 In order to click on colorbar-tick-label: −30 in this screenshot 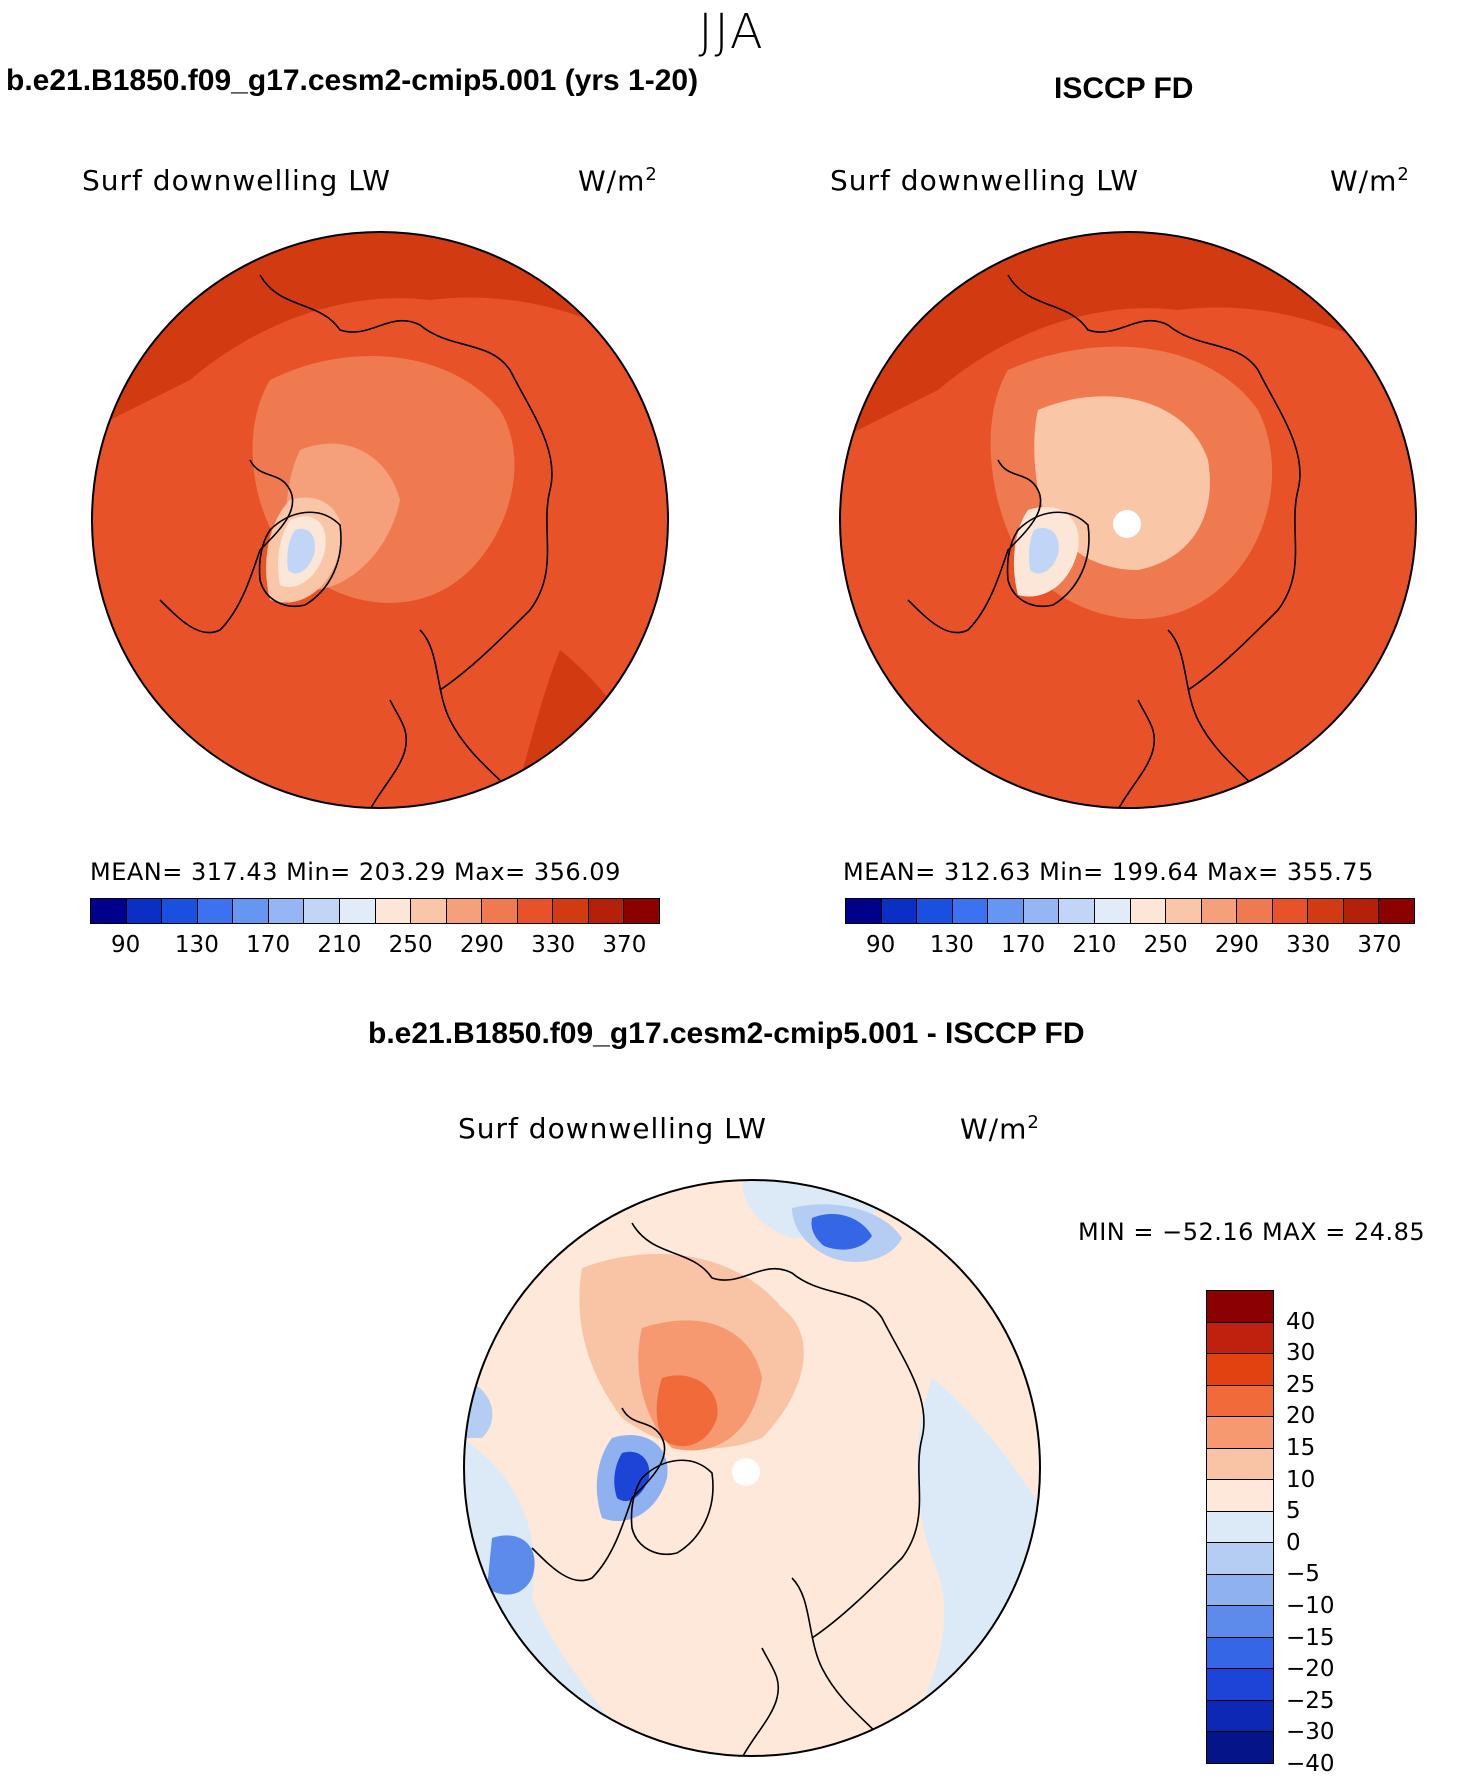, I will do `click(1310, 1732)`.